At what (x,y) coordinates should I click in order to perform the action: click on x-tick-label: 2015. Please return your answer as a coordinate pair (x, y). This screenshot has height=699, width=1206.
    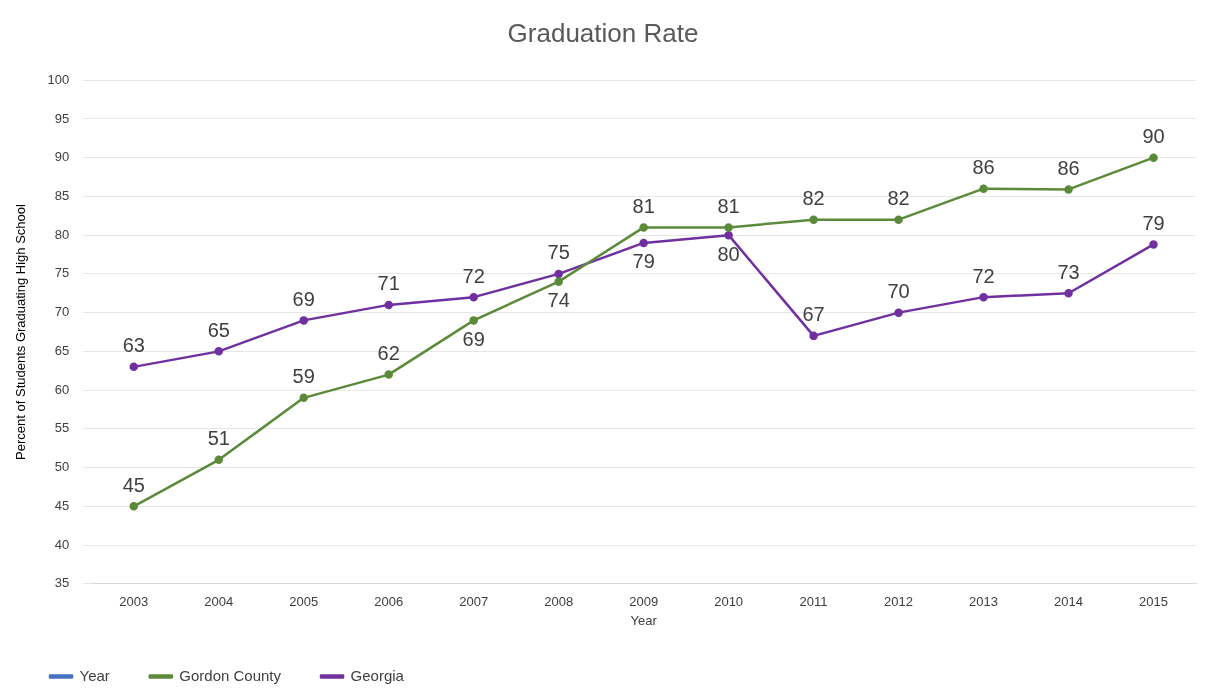
    Looking at the image, I should click on (1153, 602).